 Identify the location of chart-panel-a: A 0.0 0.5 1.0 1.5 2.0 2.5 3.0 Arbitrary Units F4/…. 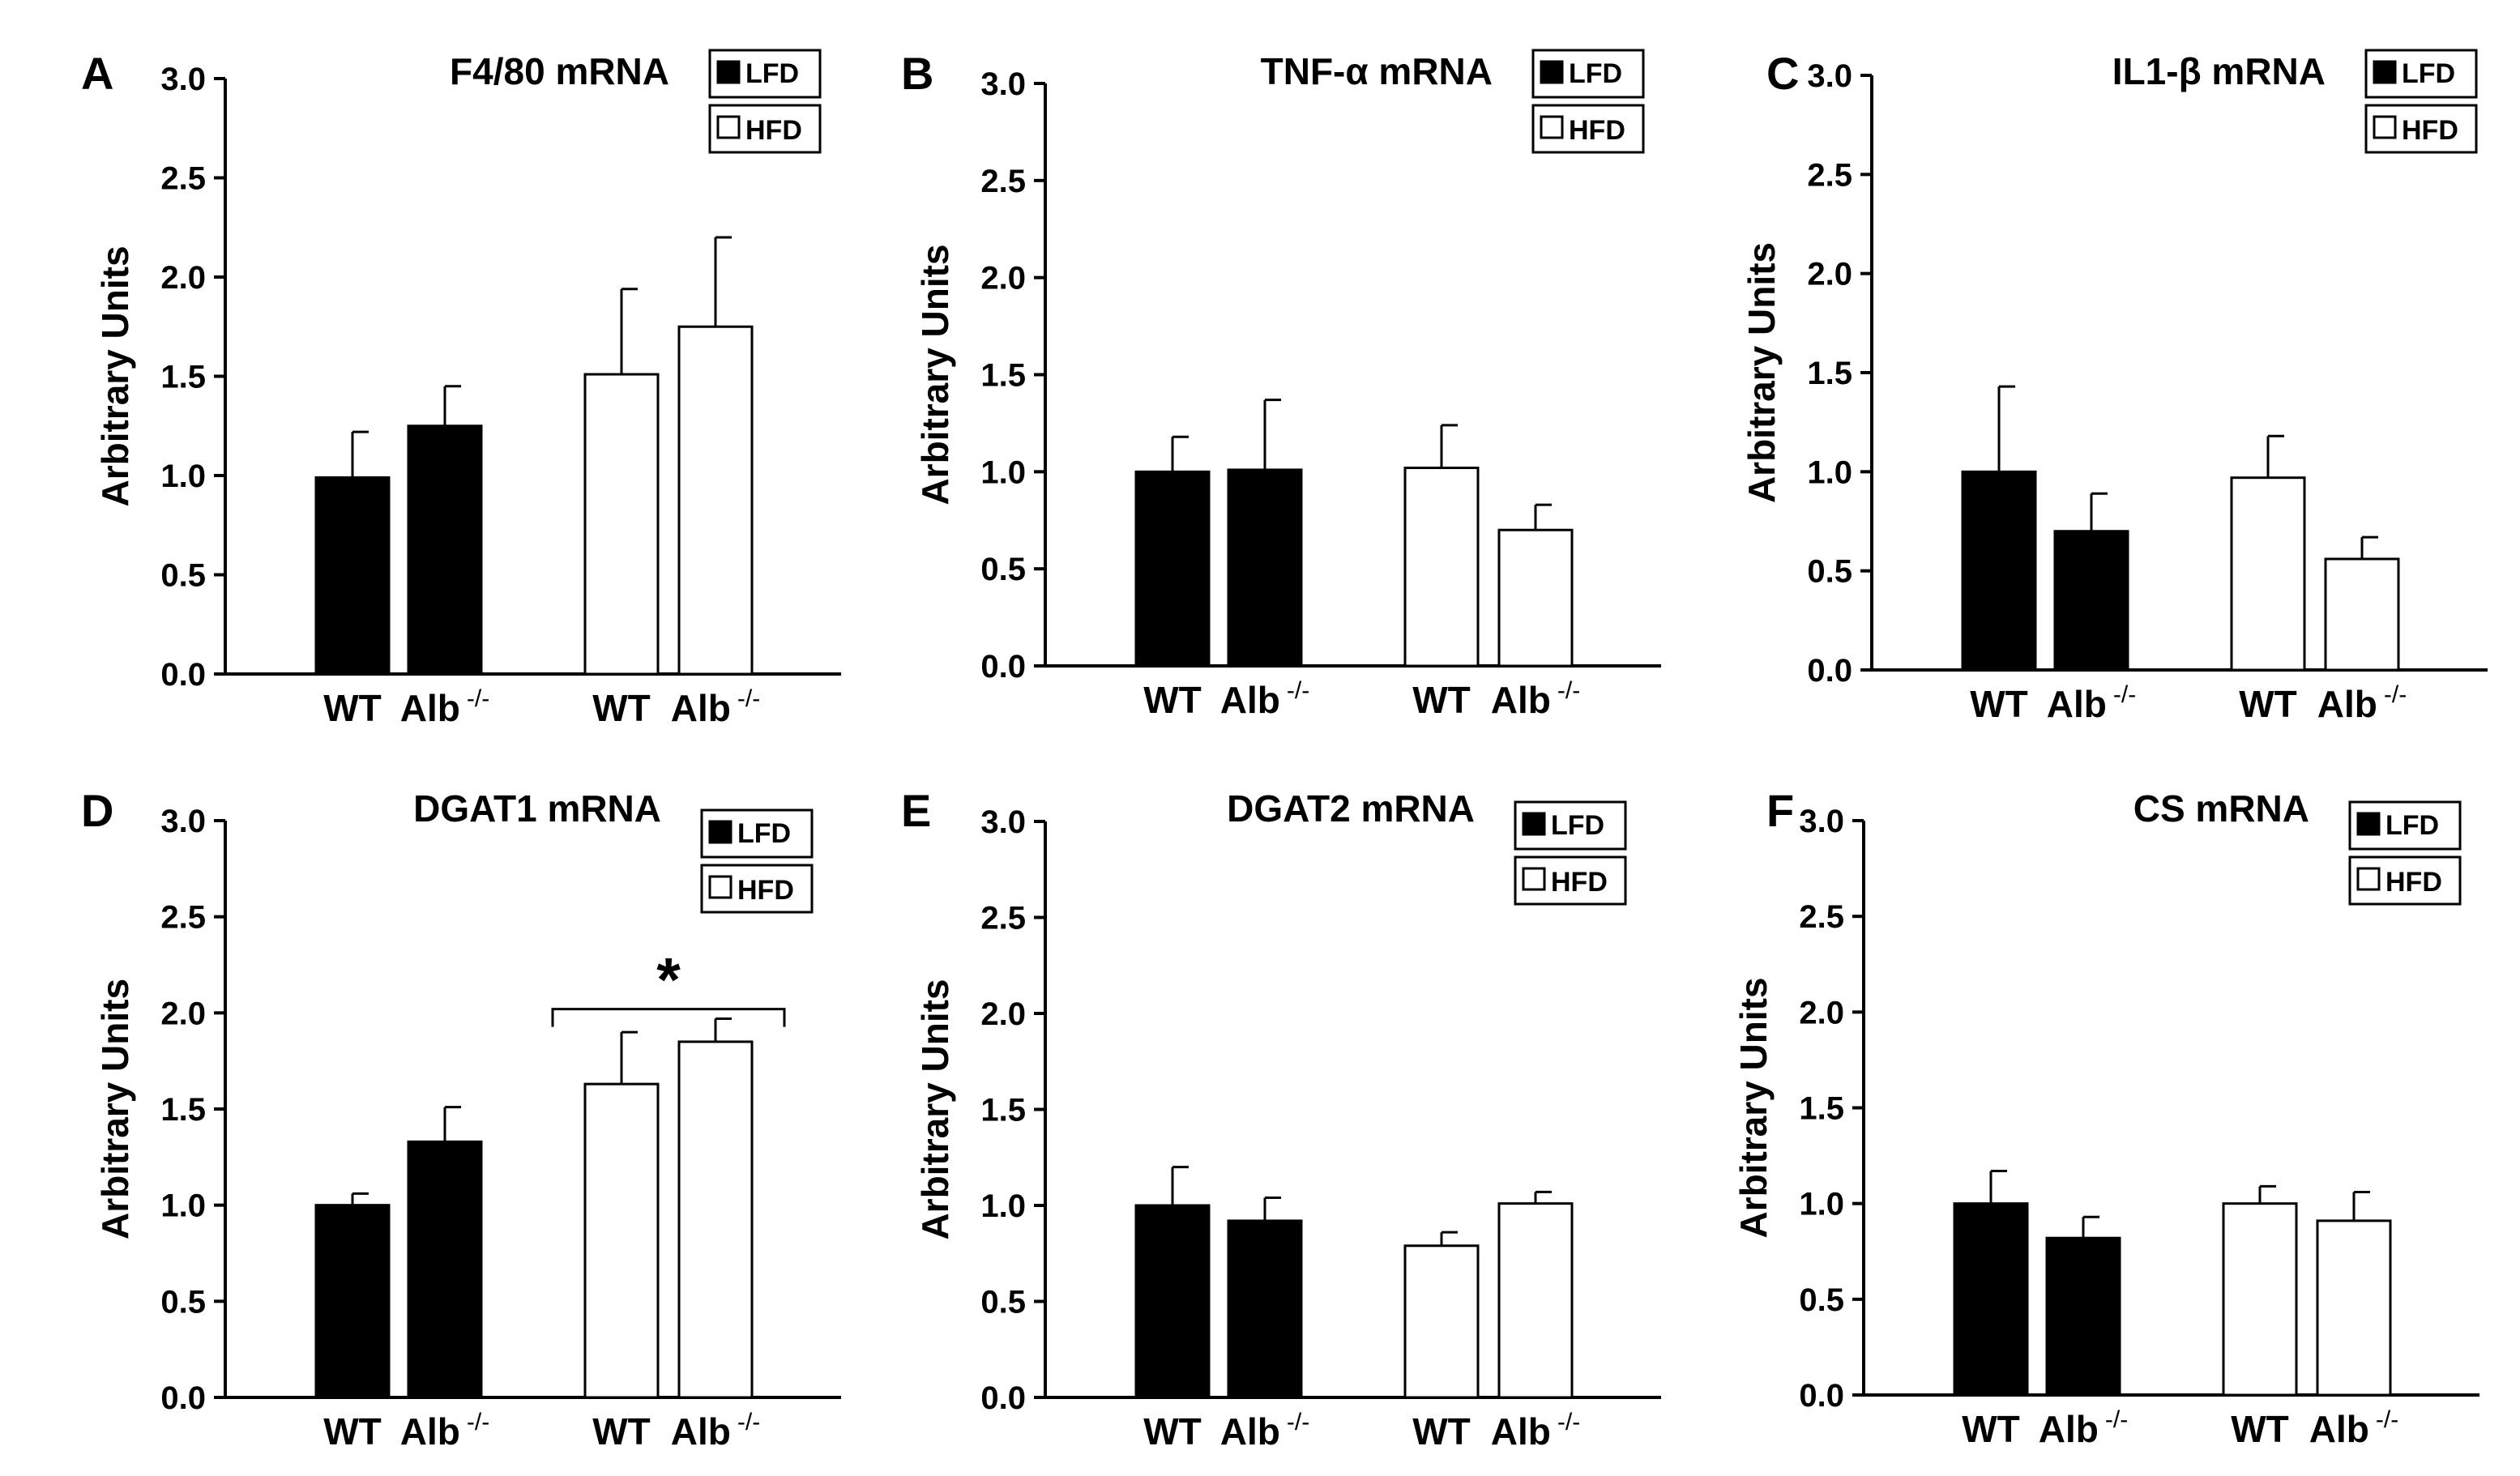
(461, 389).